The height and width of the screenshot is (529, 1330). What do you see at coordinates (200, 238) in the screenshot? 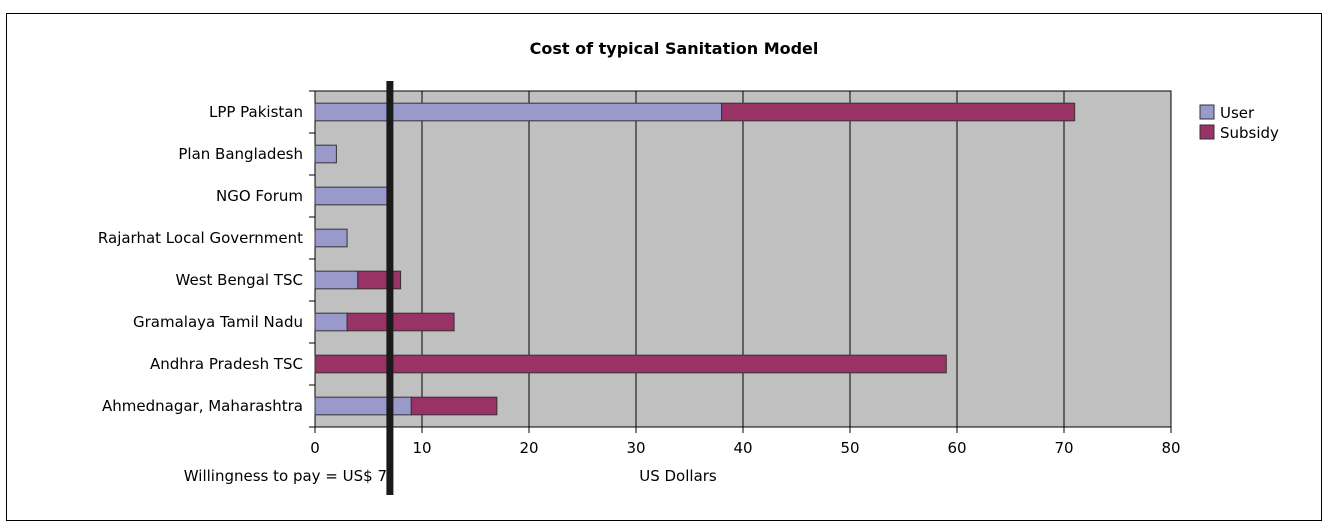
I see `category-label: Rajarhat Local Government` at bounding box center [200, 238].